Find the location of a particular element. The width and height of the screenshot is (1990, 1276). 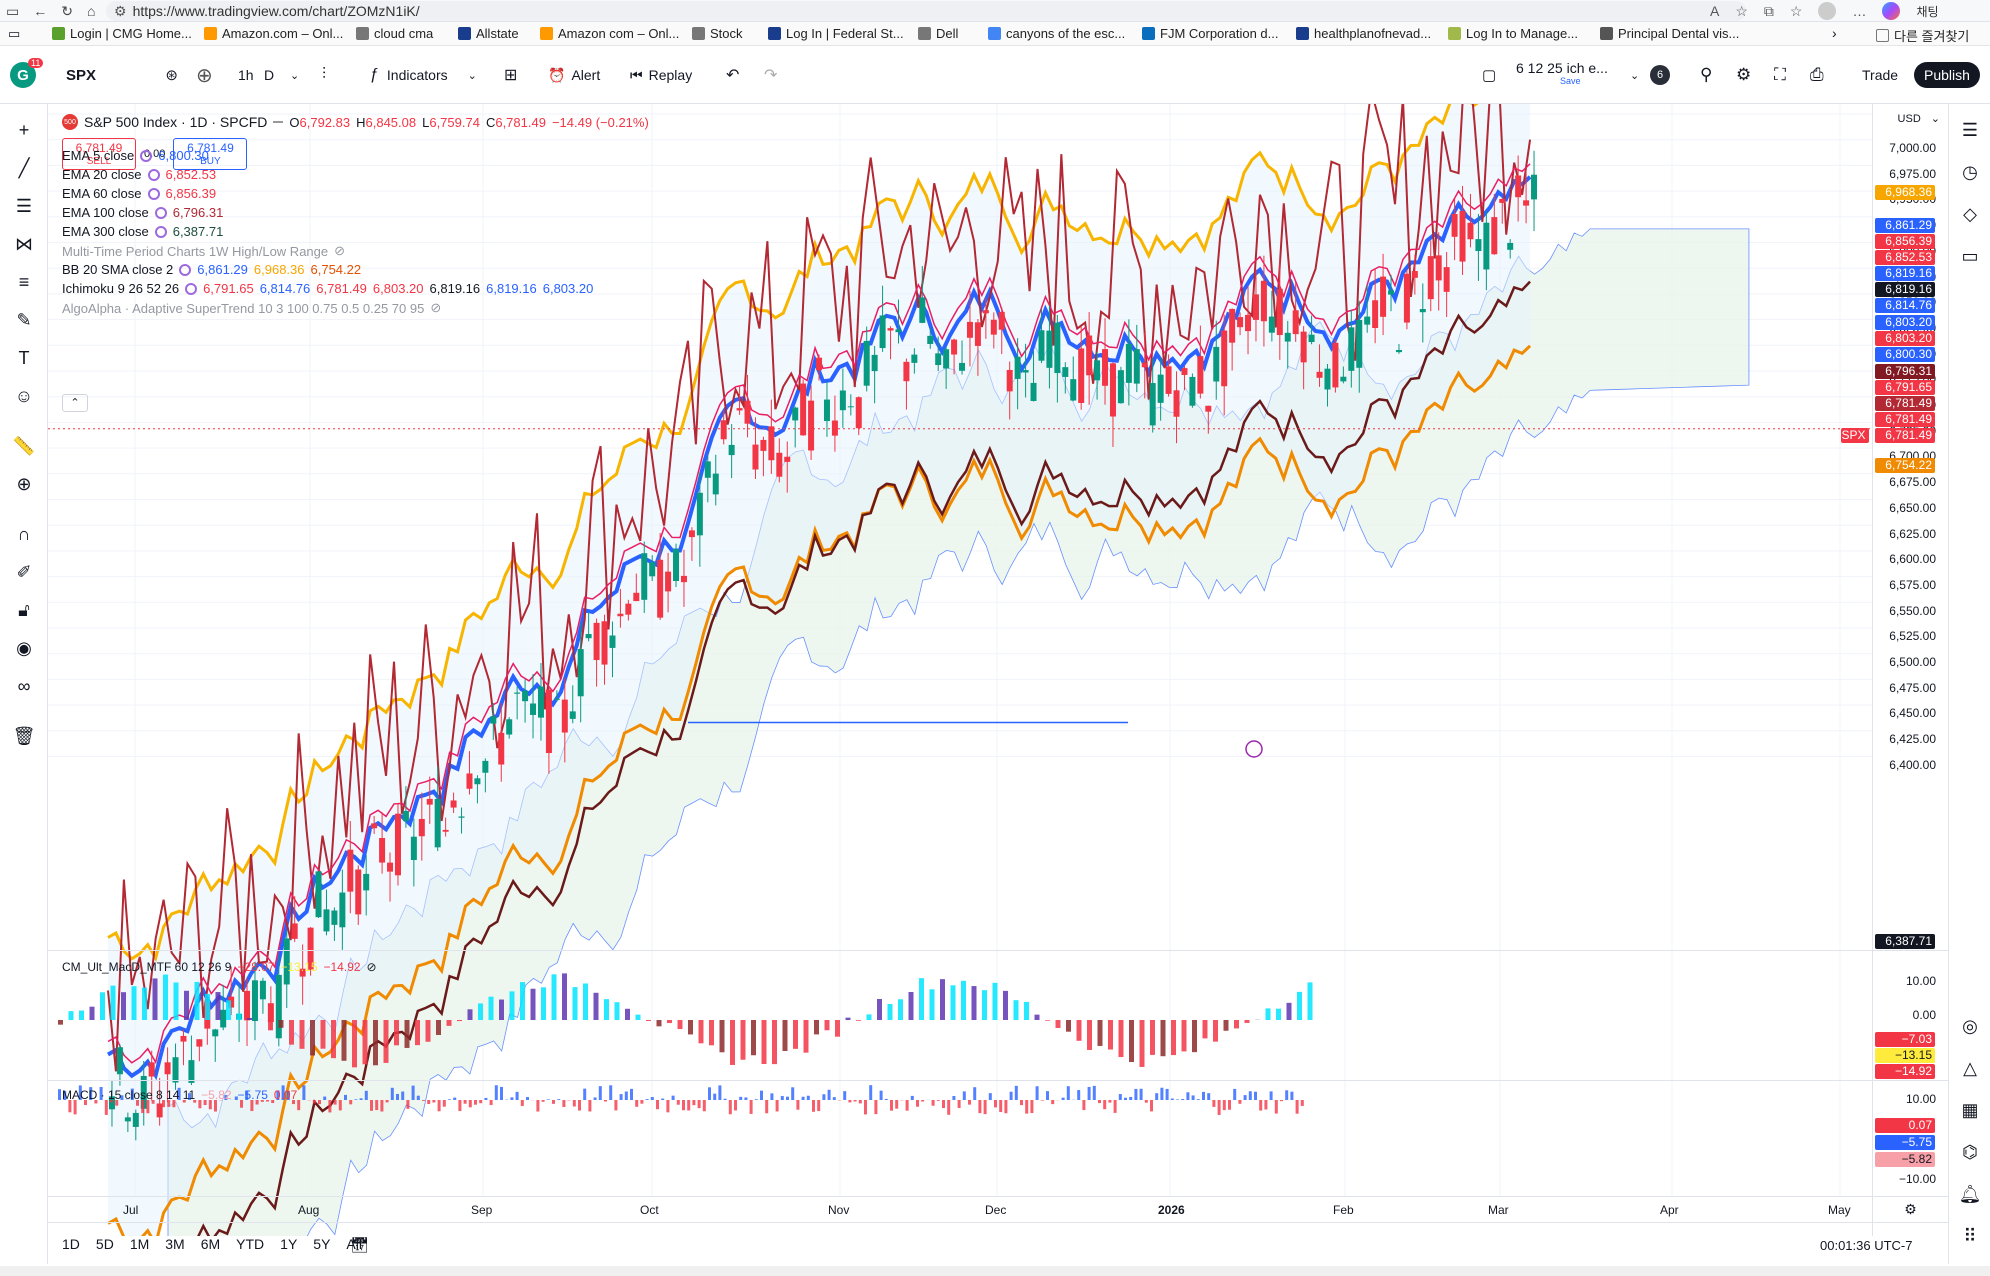

profile-label: 채팅 is located at coordinates (1927, 11).